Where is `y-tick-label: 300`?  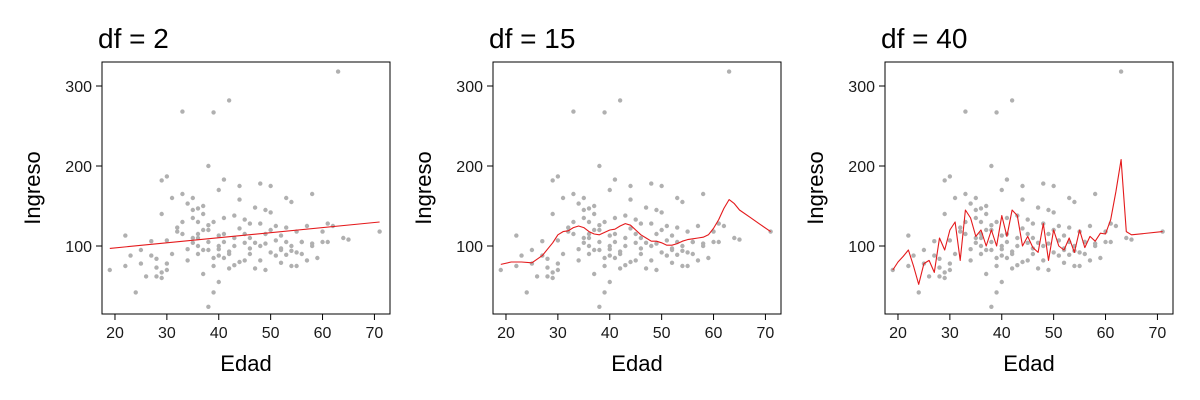 y-tick-label: 300 is located at coordinates (469, 87).